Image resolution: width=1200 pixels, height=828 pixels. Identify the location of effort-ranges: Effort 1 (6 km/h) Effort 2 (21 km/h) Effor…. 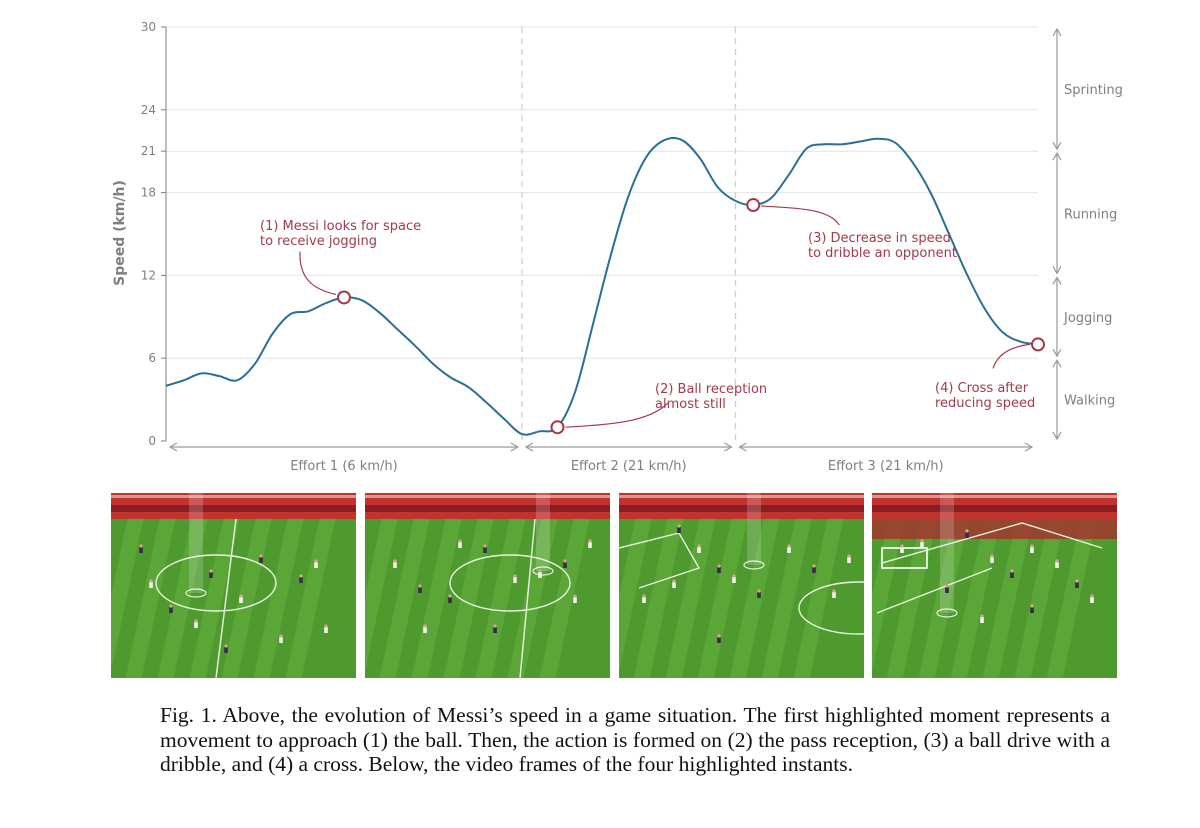
(601, 458).